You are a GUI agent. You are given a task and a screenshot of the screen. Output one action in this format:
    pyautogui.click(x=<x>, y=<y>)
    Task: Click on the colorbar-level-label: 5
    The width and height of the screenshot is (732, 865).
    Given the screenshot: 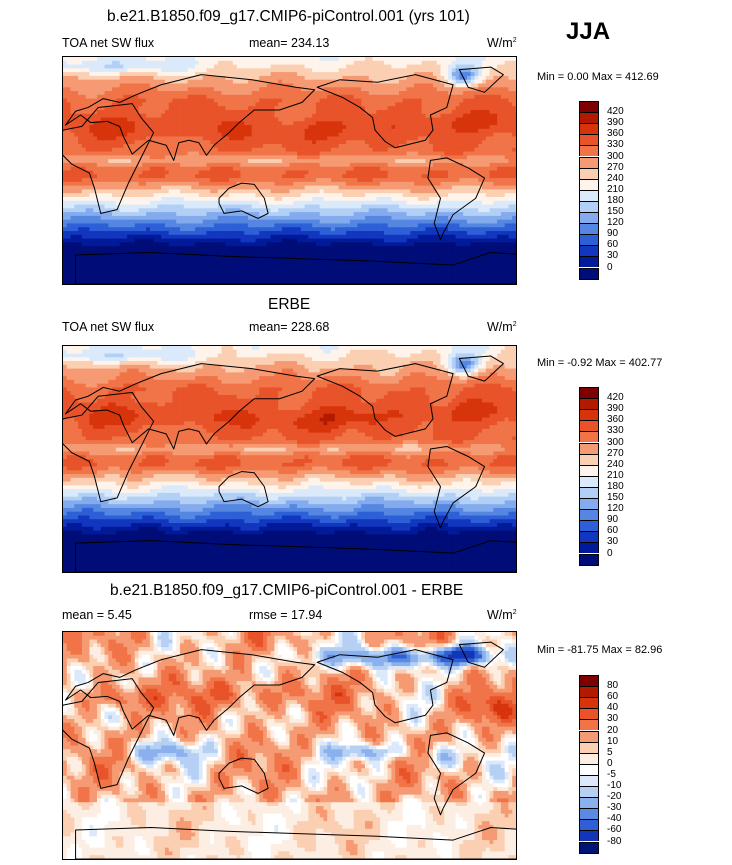 What is the action you would take?
    pyautogui.click(x=610, y=752)
    